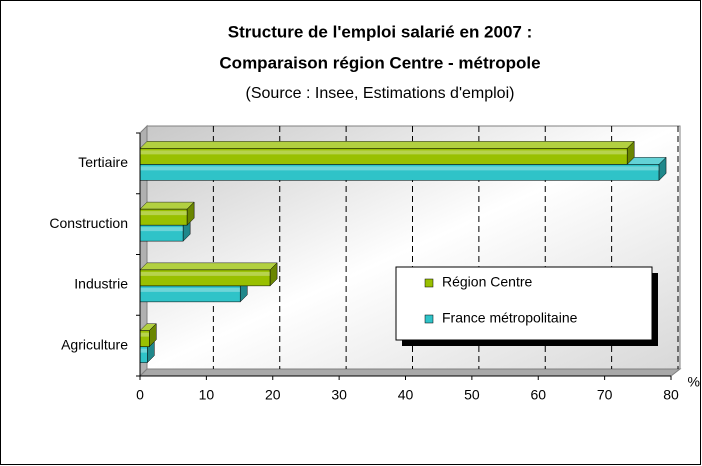 Image resolution: width=702 pixels, height=466 pixels. What do you see at coordinates (379, 62) in the screenshot?
I see `chart-title: Comparaison région Centre - métropole` at bounding box center [379, 62].